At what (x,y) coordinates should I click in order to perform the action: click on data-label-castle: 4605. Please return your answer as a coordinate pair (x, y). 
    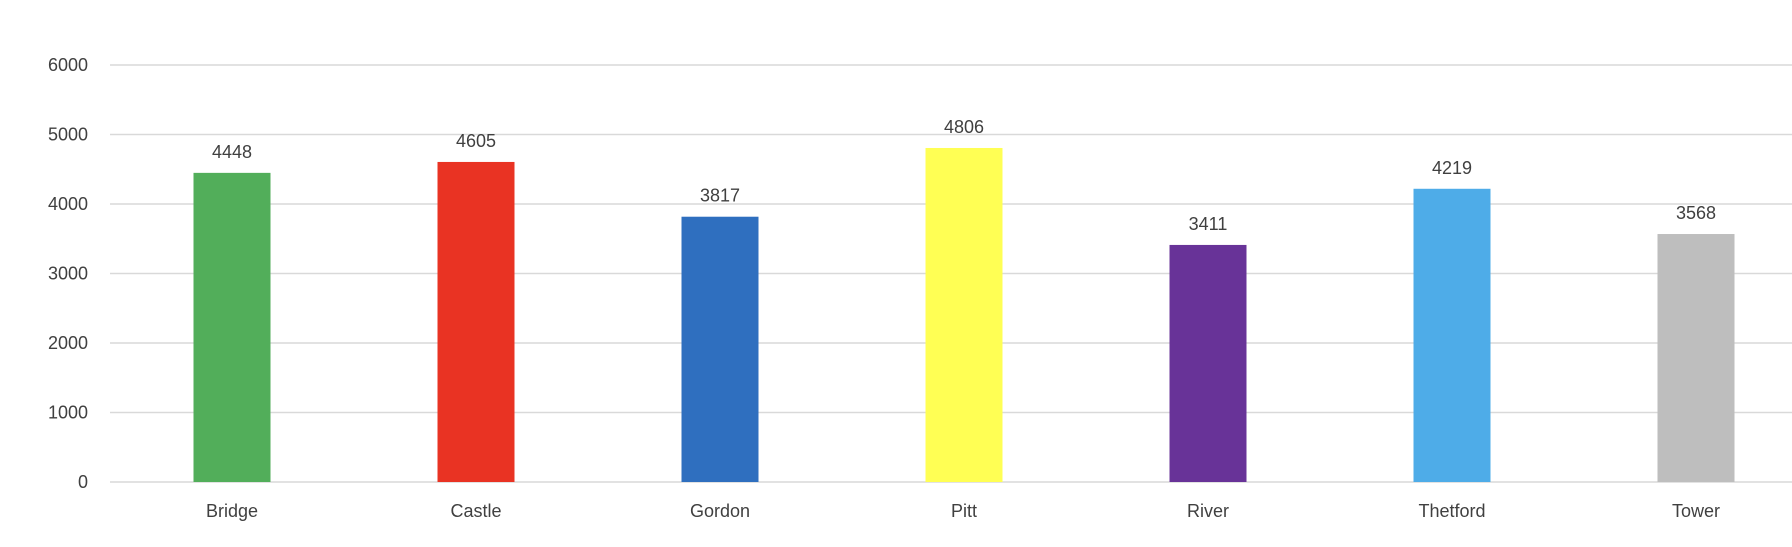
    Looking at the image, I should click on (476, 141).